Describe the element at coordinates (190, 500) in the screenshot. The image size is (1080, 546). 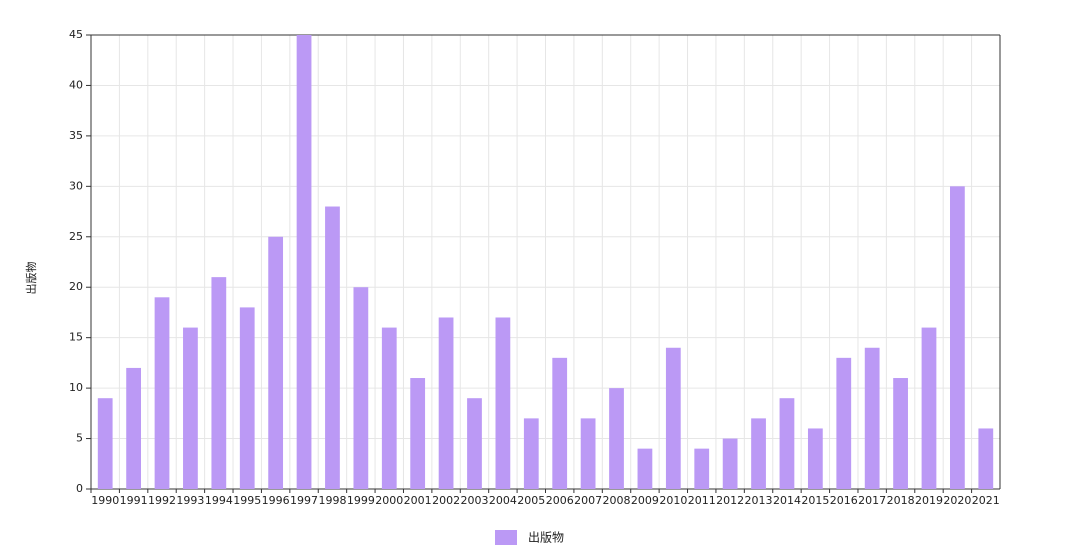
I see `x-tick-label: 1993` at that location.